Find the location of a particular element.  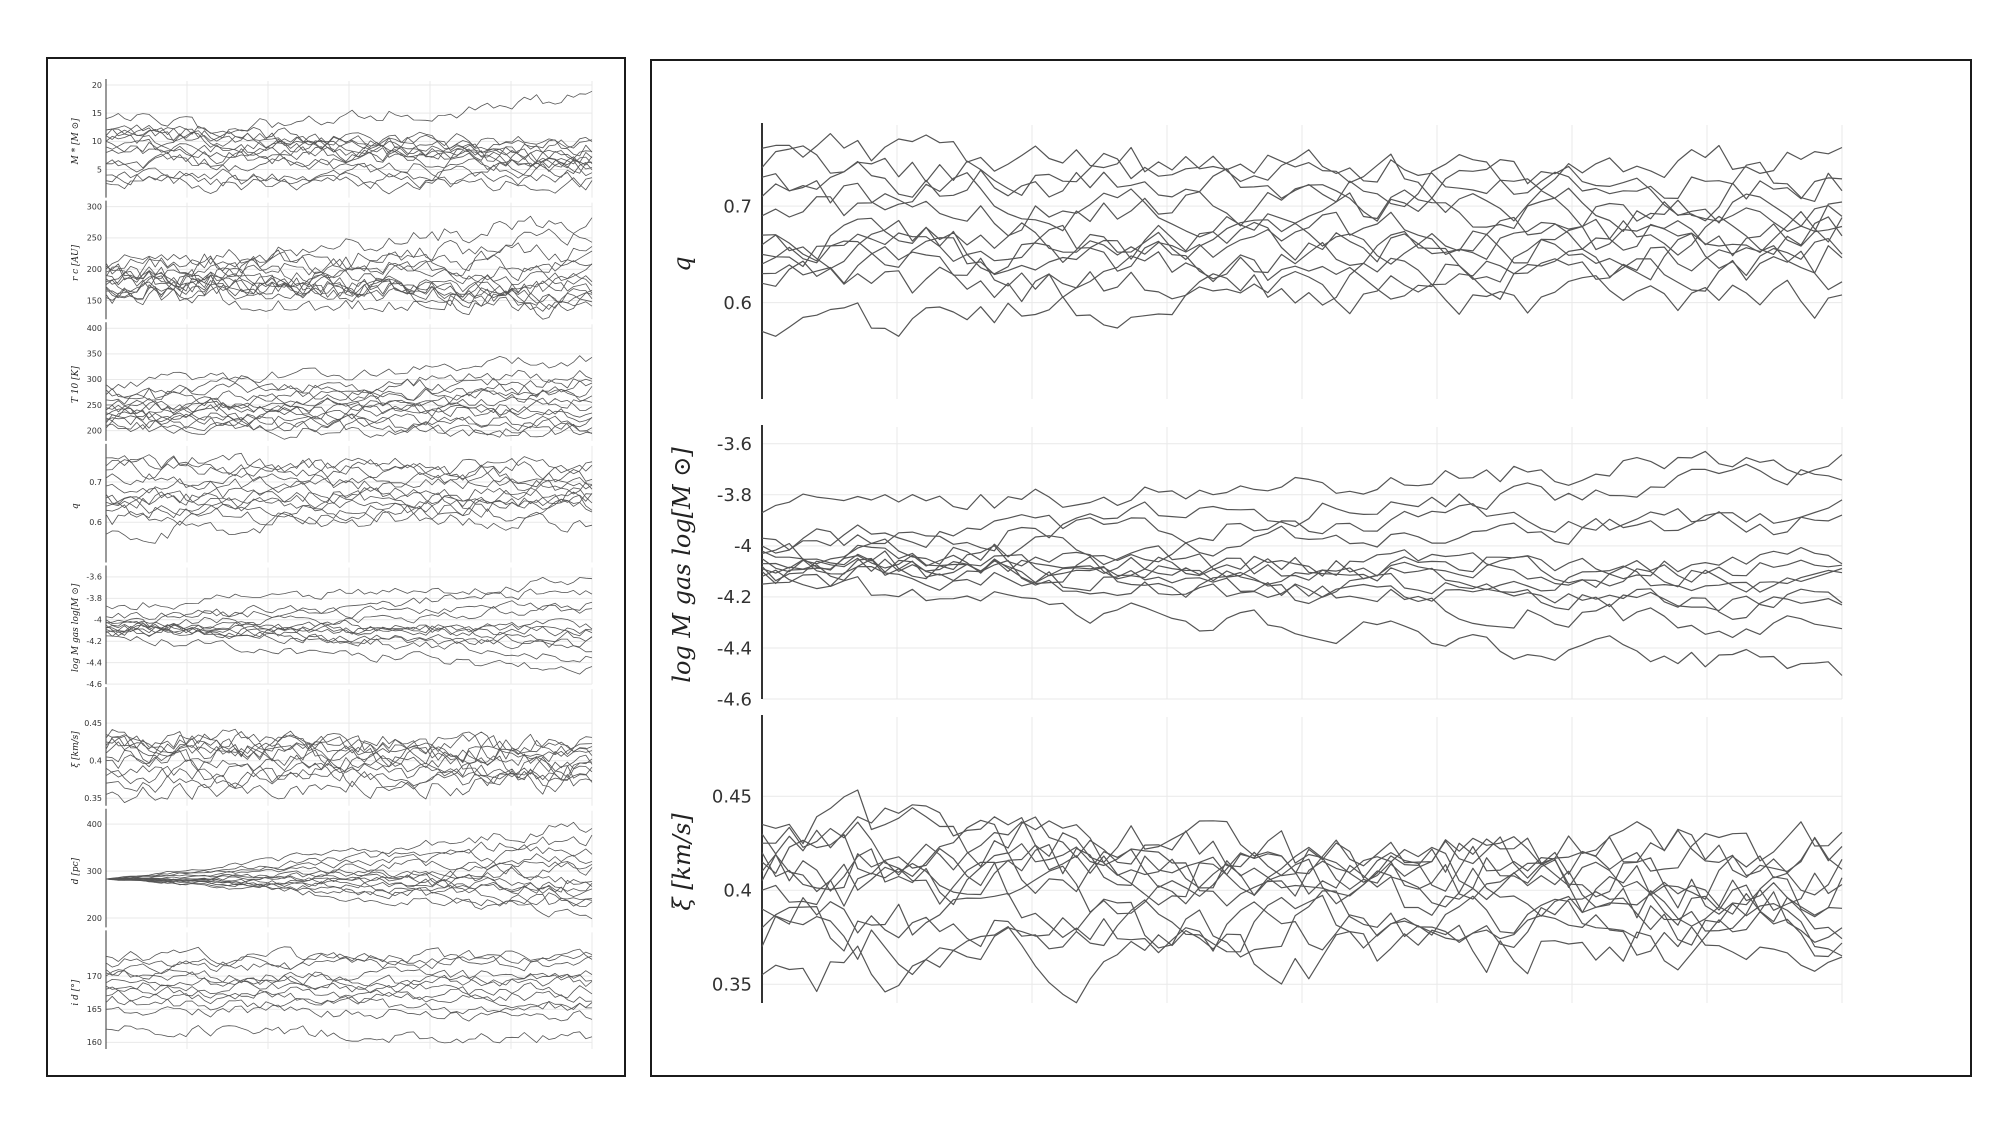

y-tick-label: 5 is located at coordinates (99, 169).